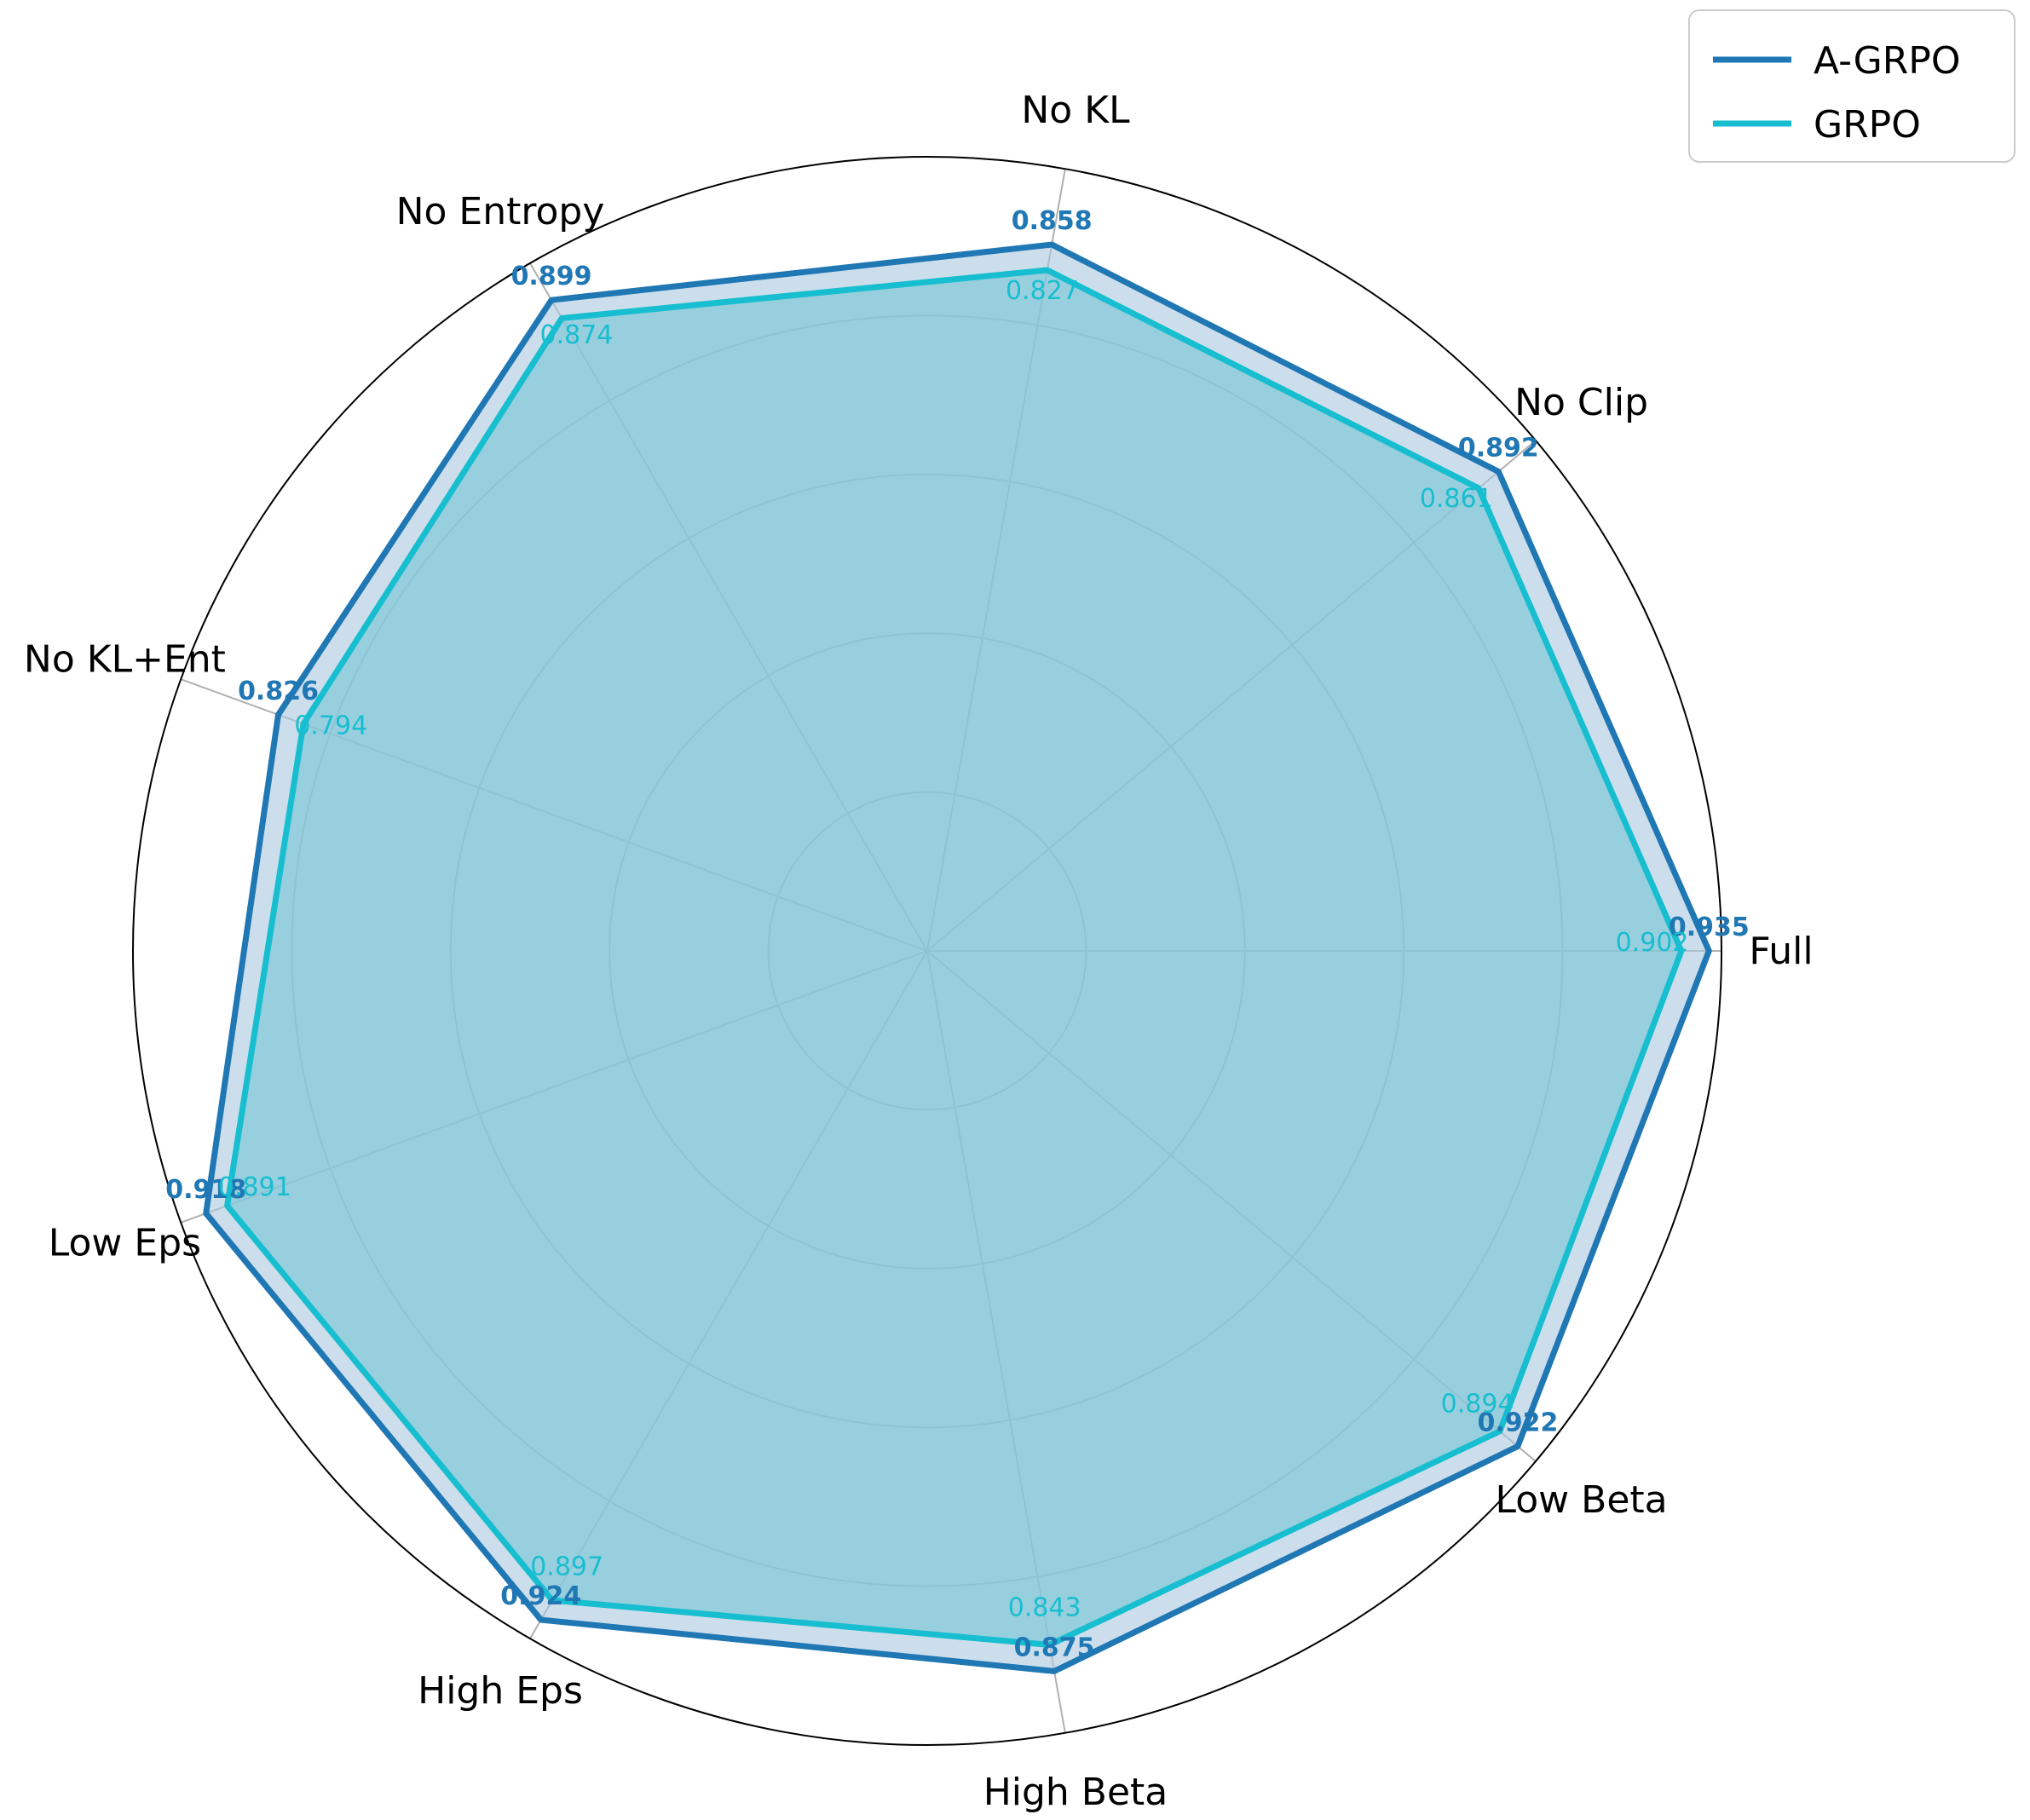  I want to click on axis-label-no-entropy: No Entropy, so click(500, 211).